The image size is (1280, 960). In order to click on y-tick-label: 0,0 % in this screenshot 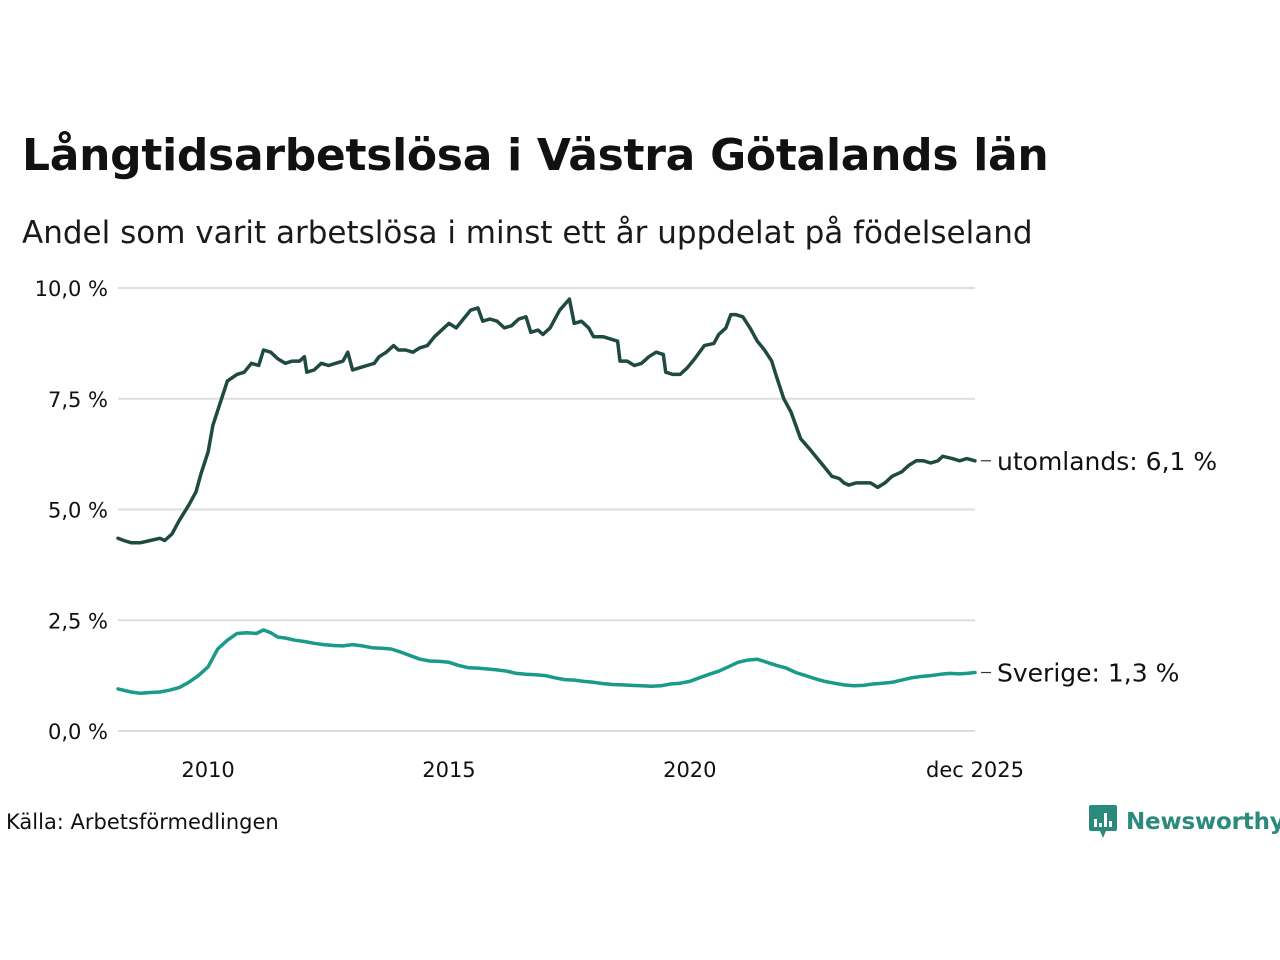, I will do `click(78, 732)`.